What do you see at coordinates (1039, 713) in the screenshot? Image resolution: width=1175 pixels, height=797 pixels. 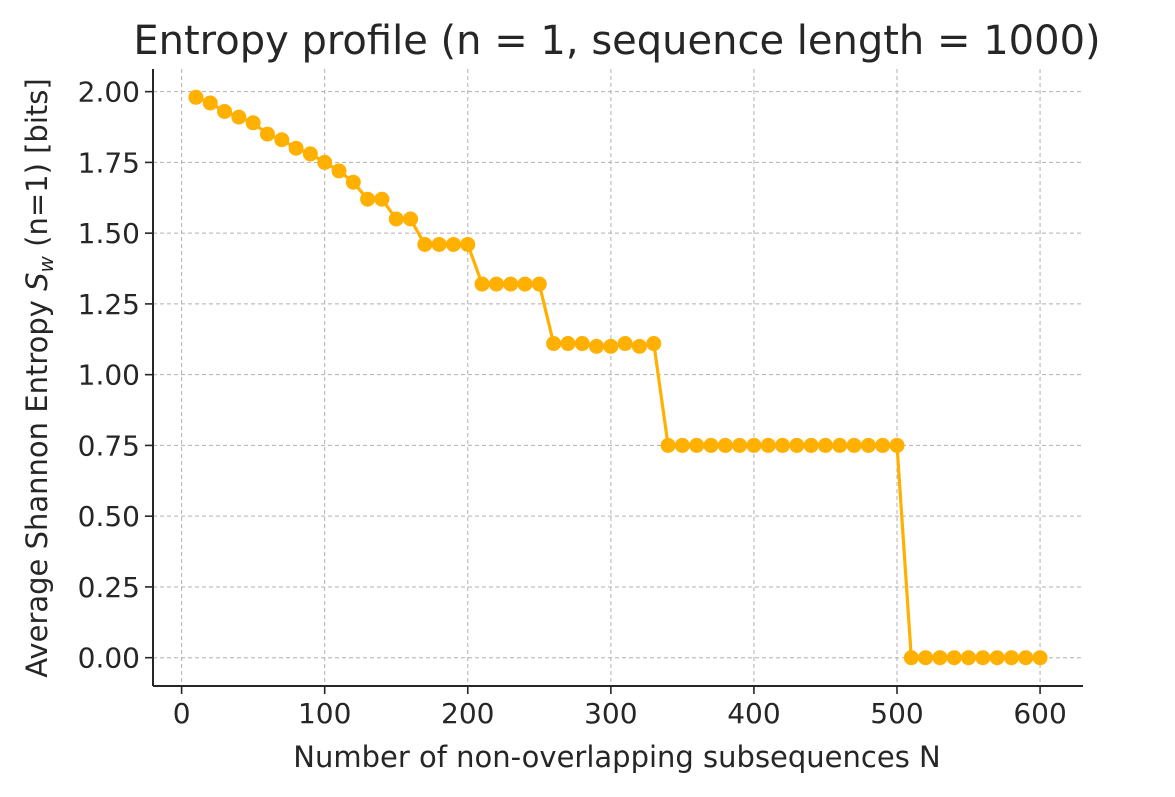 I see `x-tick-label: 600` at bounding box center [1039, 713].